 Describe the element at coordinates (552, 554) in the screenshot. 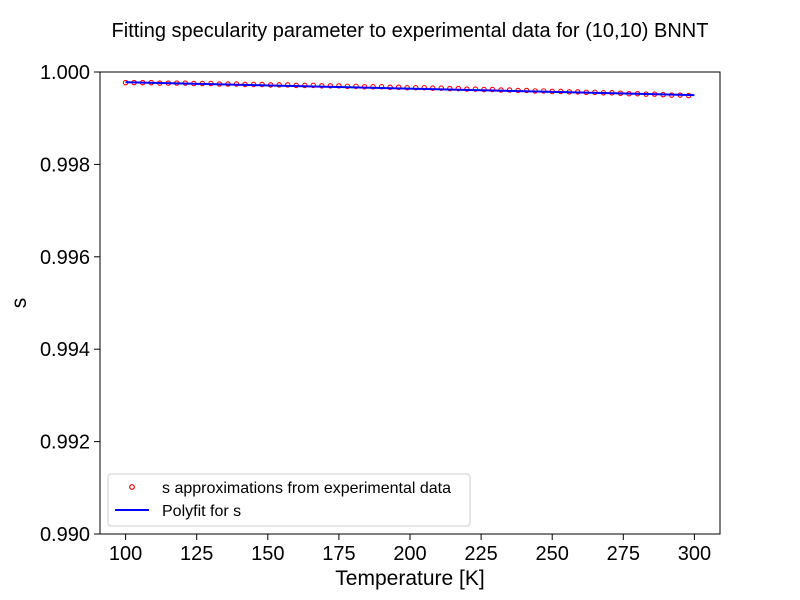

I see `x-tick-label: 250` at that location.